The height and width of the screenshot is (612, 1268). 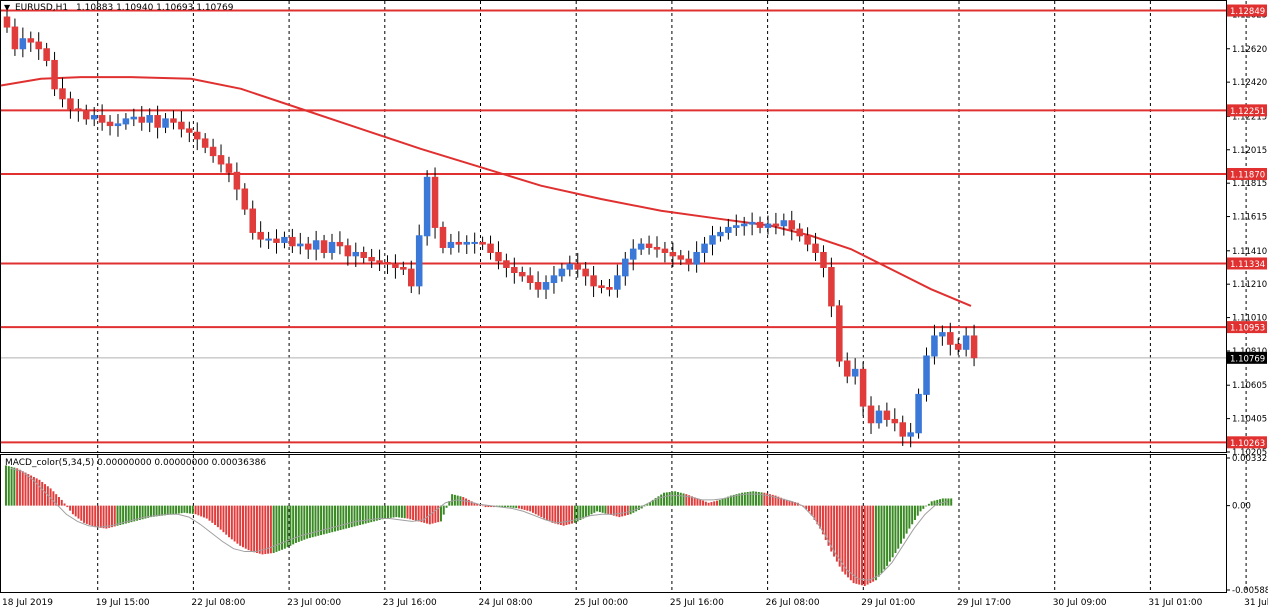 What do you see at coordinates (218, 603) in the screenshot?
I see `x-tick-label: 22 Jul 08:00` at bounding box center [218, 603].